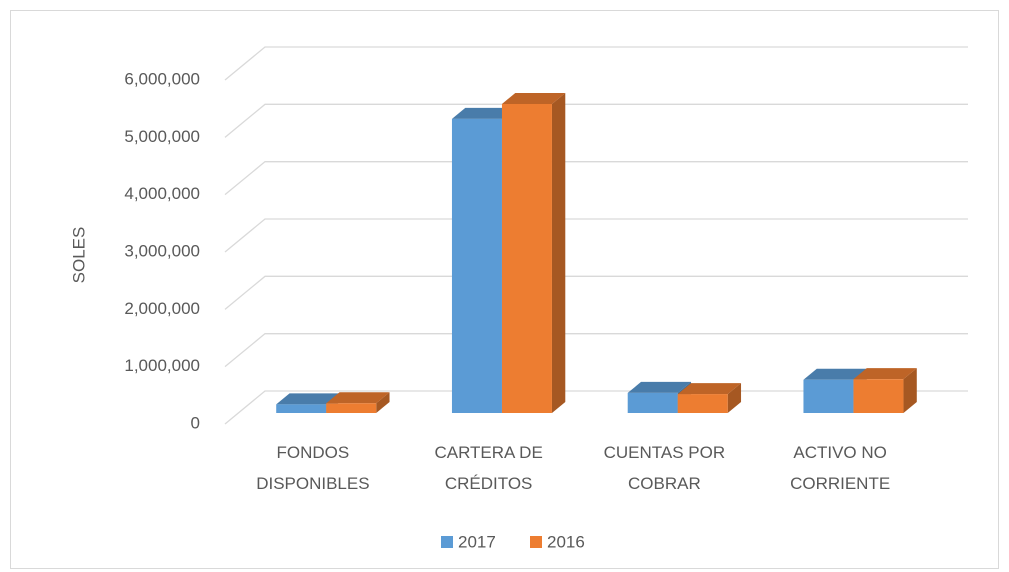 The height and width of the screenshot is (572, 1009). Describe the element at coordinates (566, 541) in the screenshot. I see `legend-label: 2016` at that location.